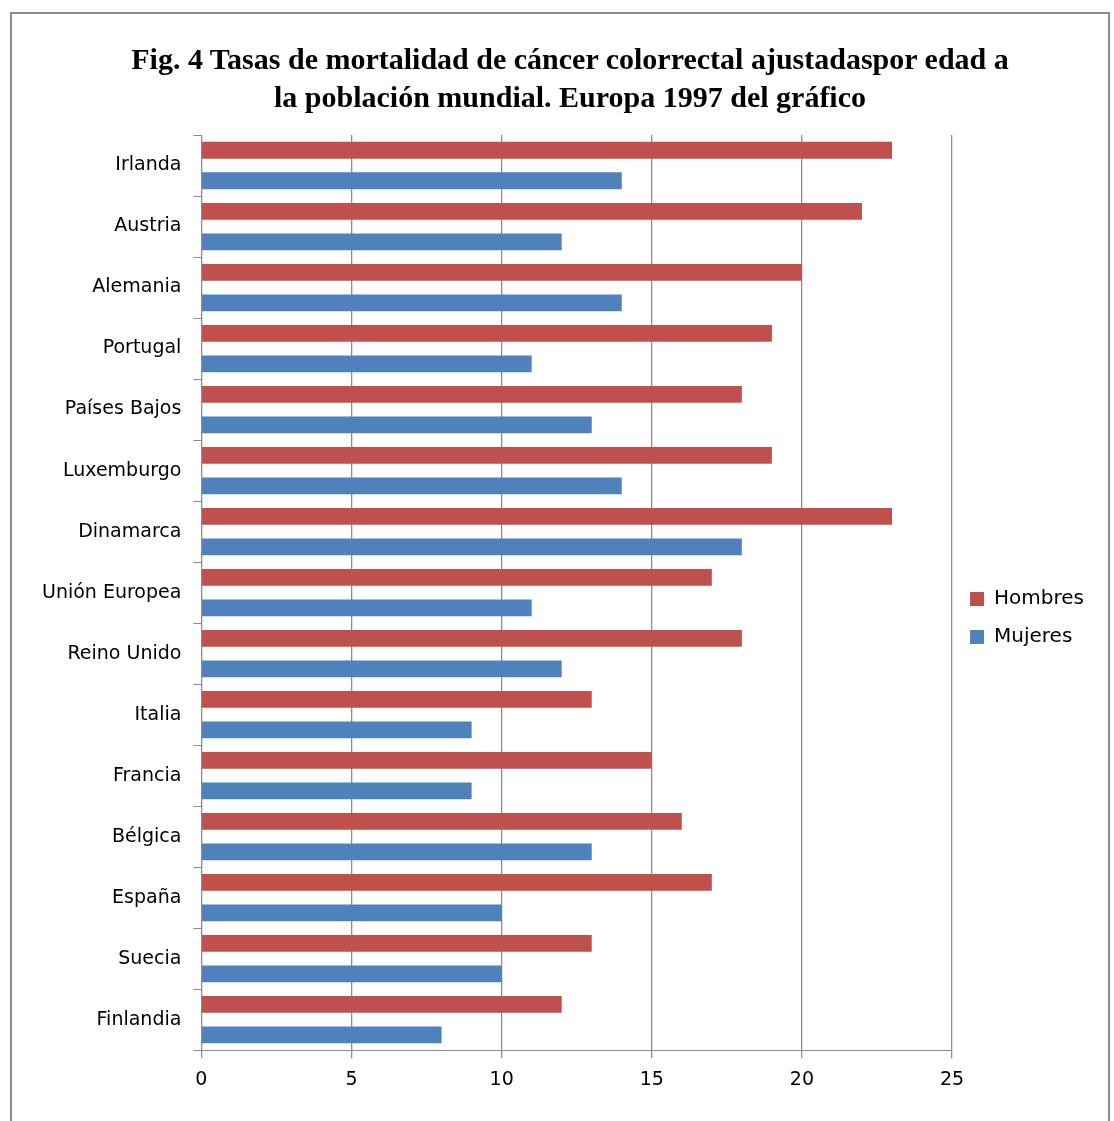 This screenshot has width=1114, height=1121. Describe the element at coordinates (158, 712) in the screenshot. I see `y-tick-label: Italia` at that location.